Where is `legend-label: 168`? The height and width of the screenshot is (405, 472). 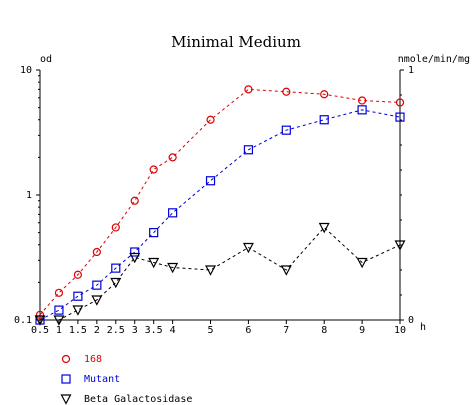 legend-label: 168 is located at coordinates (93, 359).